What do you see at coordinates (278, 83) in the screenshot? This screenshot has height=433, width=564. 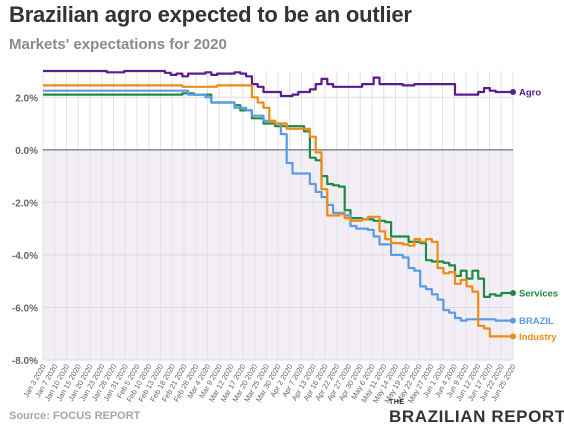 I see `series-line` at bounding box center [278, 83].